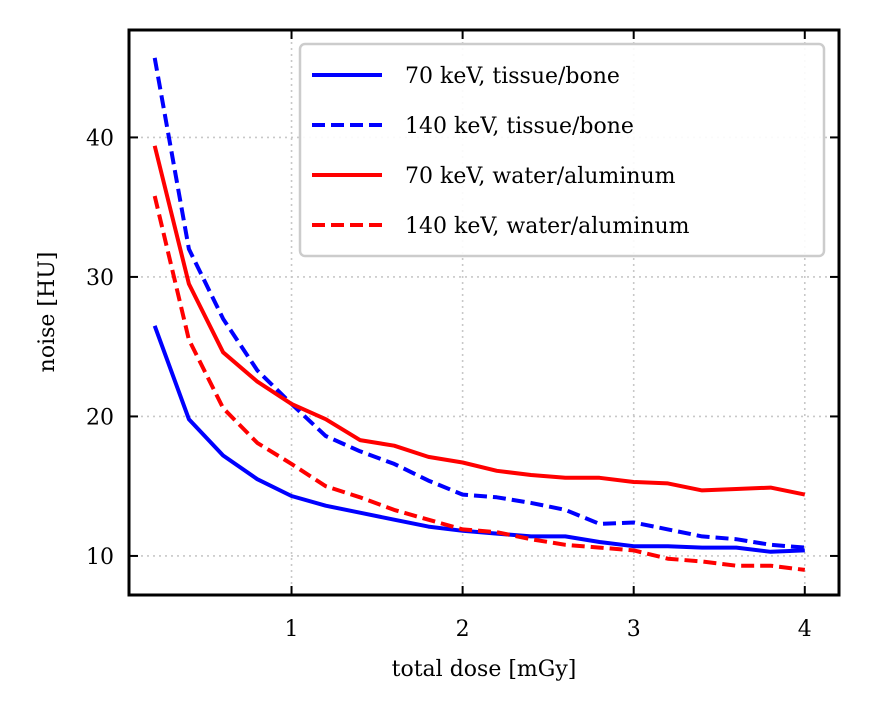 Image resolution: width=870 pixels, height=720 pixels. What do you see at coordinates (100, 557) in the screenshot?
I see `y-tick-label: 10` at bounding box center [100, 557].